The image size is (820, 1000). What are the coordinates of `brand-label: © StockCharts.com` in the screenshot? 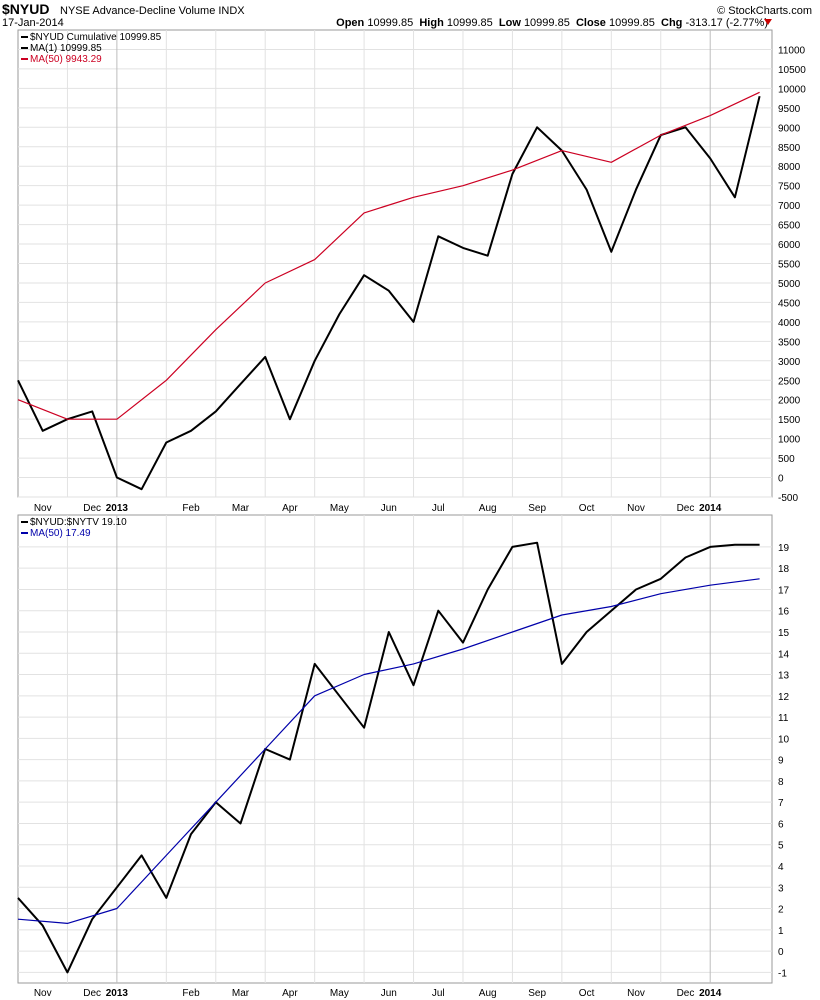 It's located at (764, 11).